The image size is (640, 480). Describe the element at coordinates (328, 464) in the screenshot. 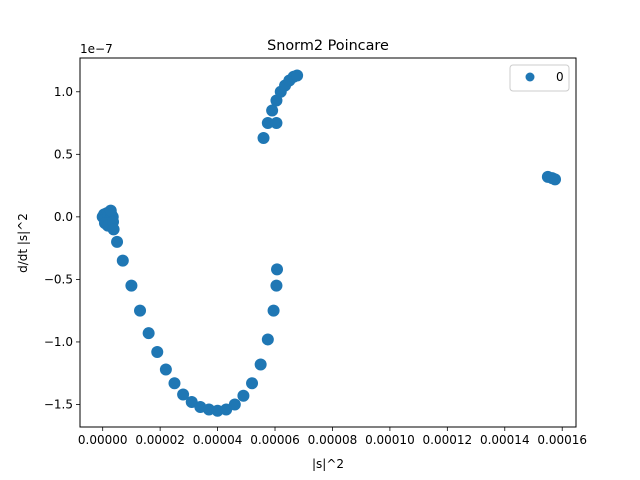

I see `x-axis-label: |s|^2` at that location.